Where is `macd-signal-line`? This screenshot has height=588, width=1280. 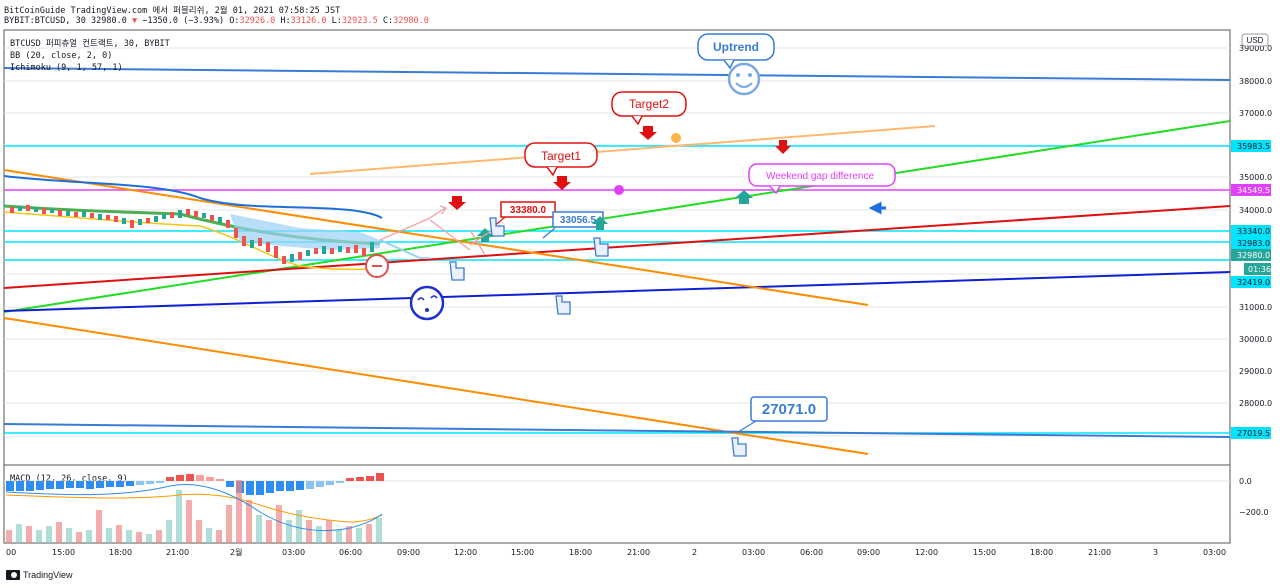 macd-signal-line is located at coordinates (194, 508).